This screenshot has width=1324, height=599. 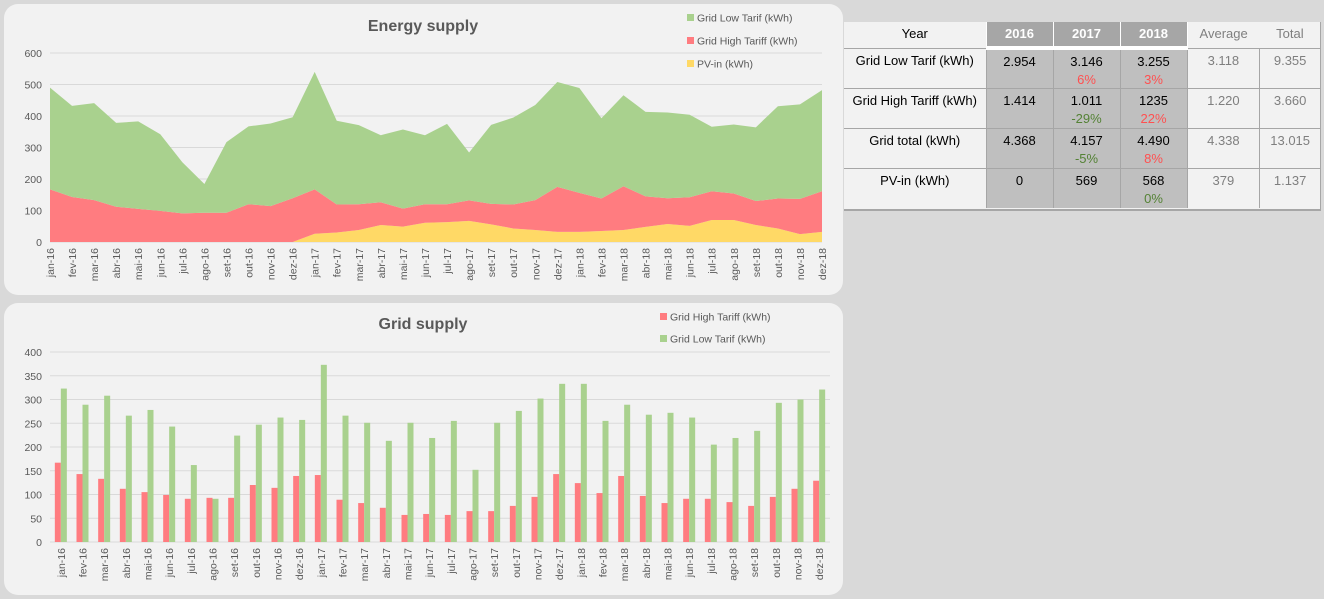 What do you see at coordinates (235, 562) in the screenshot?
I see `x-tick-label: set-16` at bounding box center [235, 562].